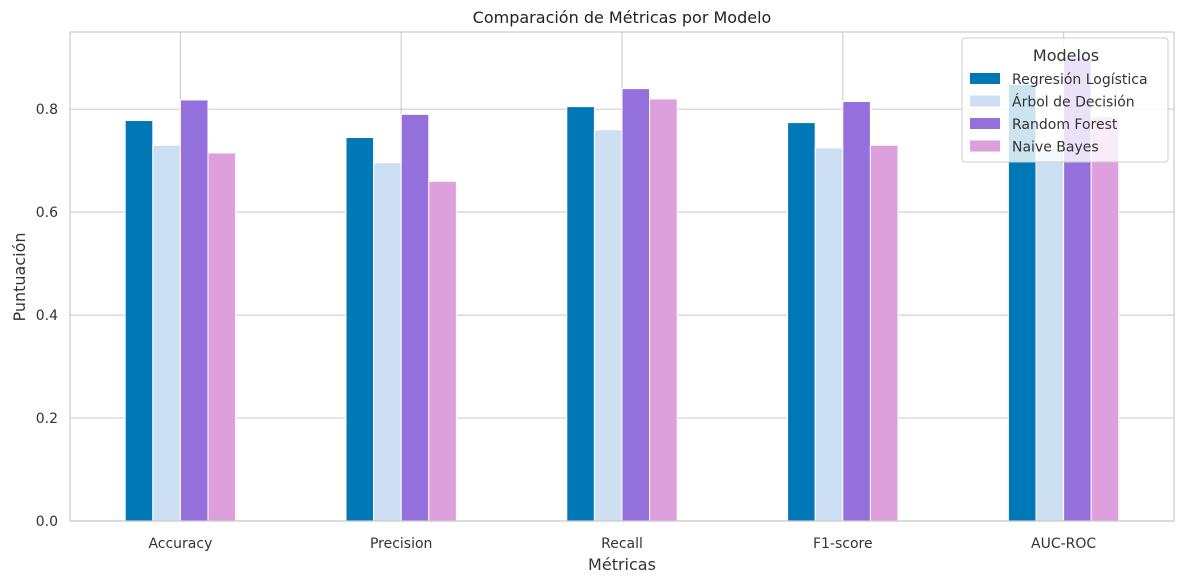 This screenshot has width=1184, height=583. What do you see at coordinates (47, 522) in the screenshot?
I see `y-tick-label: 0.0` at bounding box center [47, 522].